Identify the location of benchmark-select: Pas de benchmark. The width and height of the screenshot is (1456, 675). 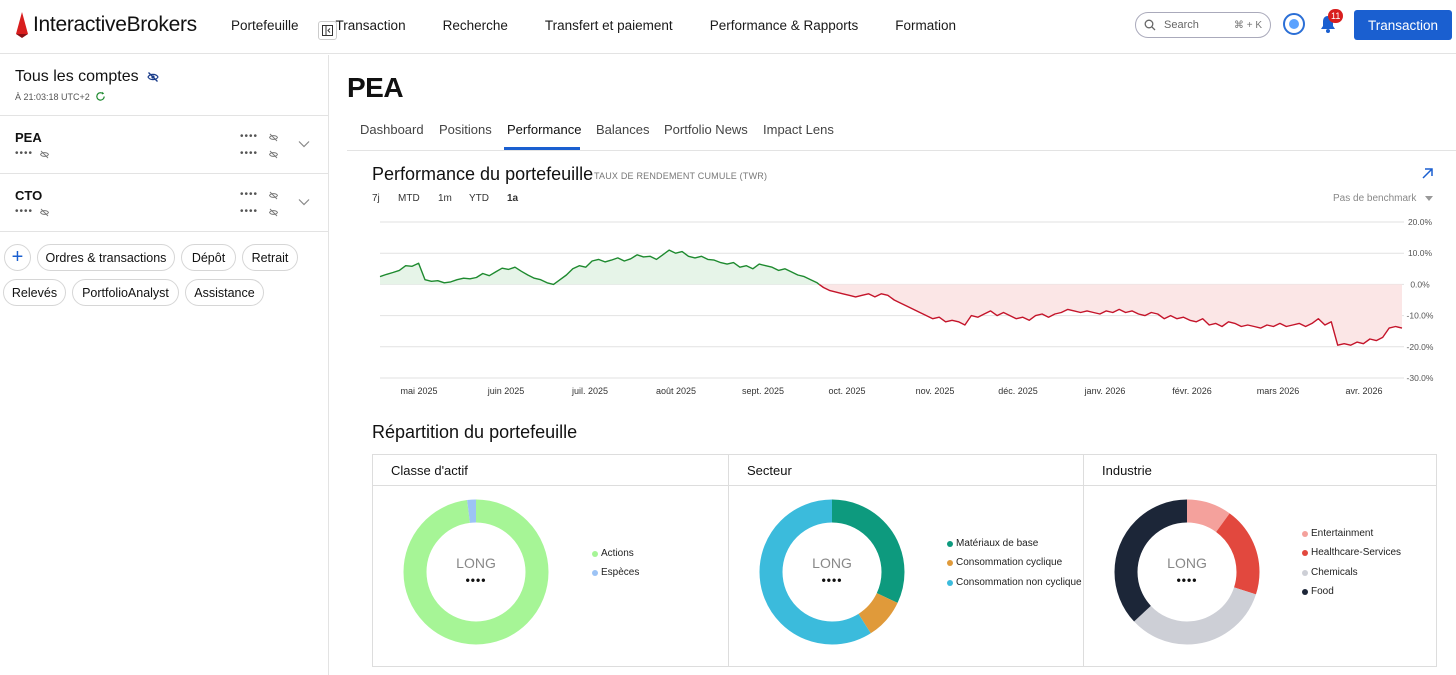
(1375, 198).